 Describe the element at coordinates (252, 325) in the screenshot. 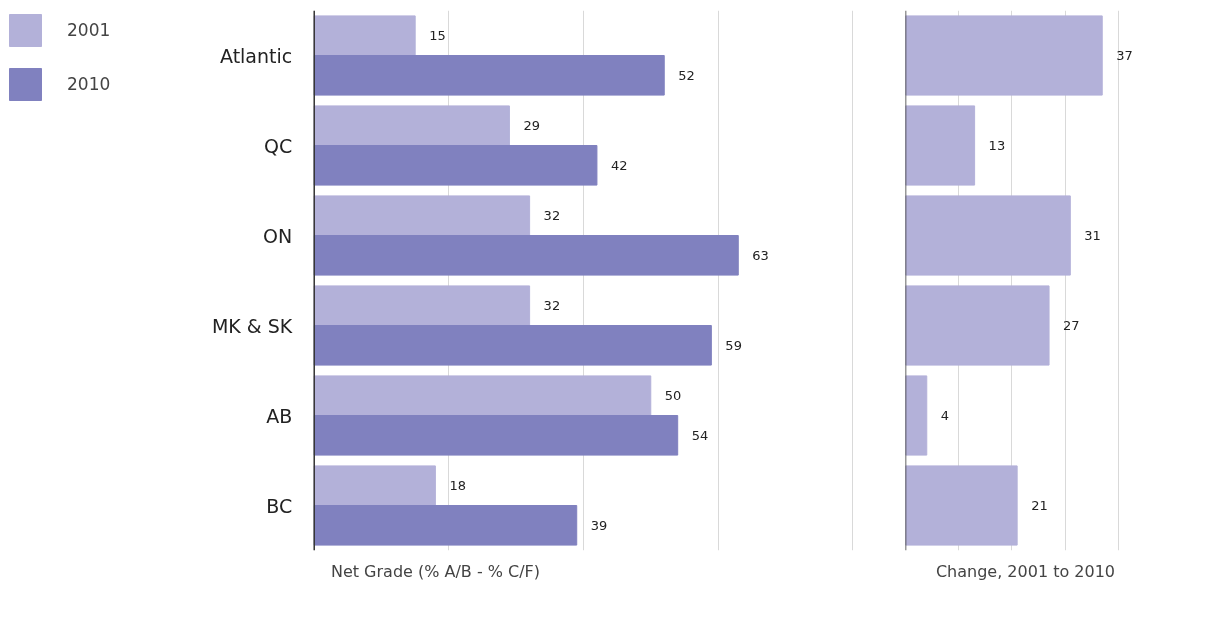

I see `y-tick-label: MK & SK` at that location.